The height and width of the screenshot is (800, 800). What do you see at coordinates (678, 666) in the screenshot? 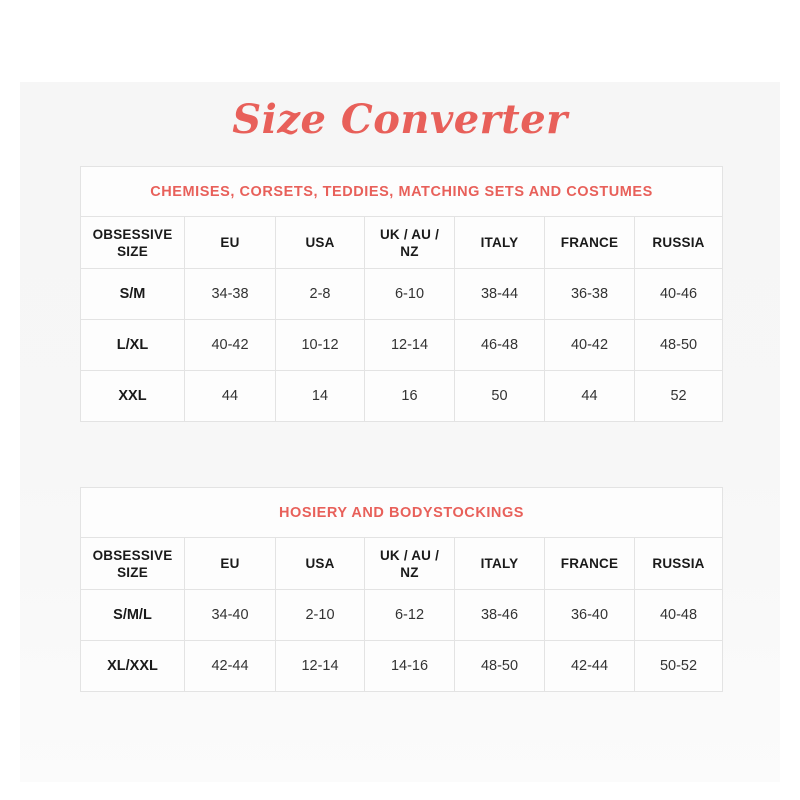
I see `cell-russia: 50-52` at bounding box center [678, 666].